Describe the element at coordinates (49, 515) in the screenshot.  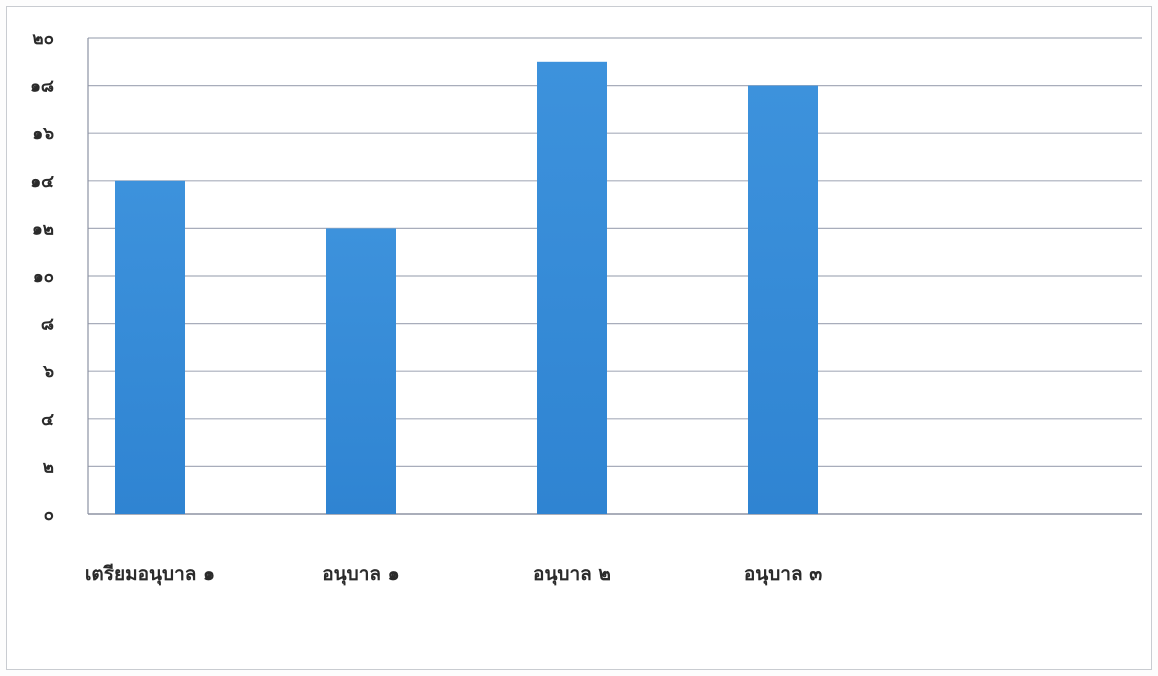
I see `y-tick-label: ๐` at that location.